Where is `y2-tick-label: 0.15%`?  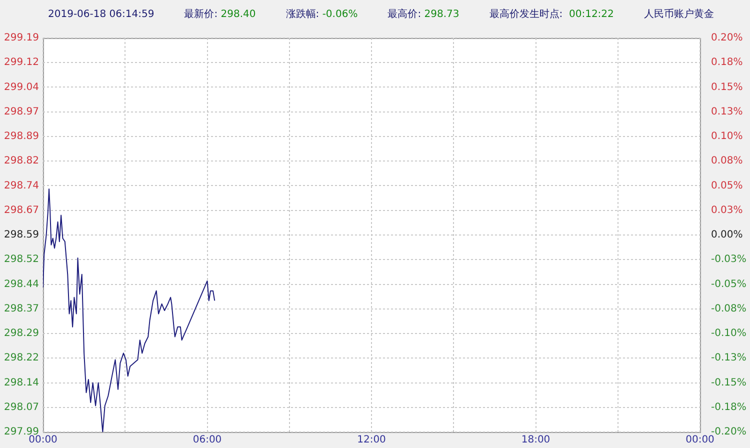 y2-tick-label: 0.15% is located at coordinates (727, 87).